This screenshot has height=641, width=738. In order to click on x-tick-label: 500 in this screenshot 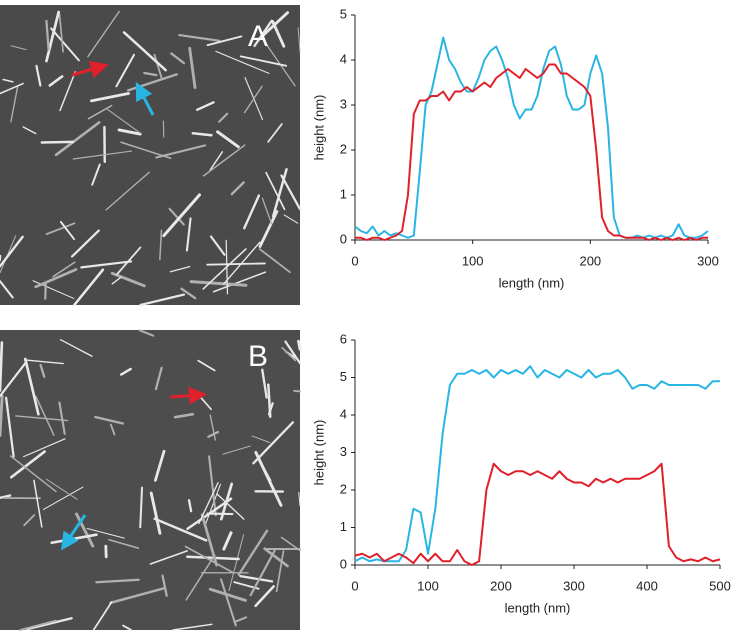, I will do `click(720, 585)`.